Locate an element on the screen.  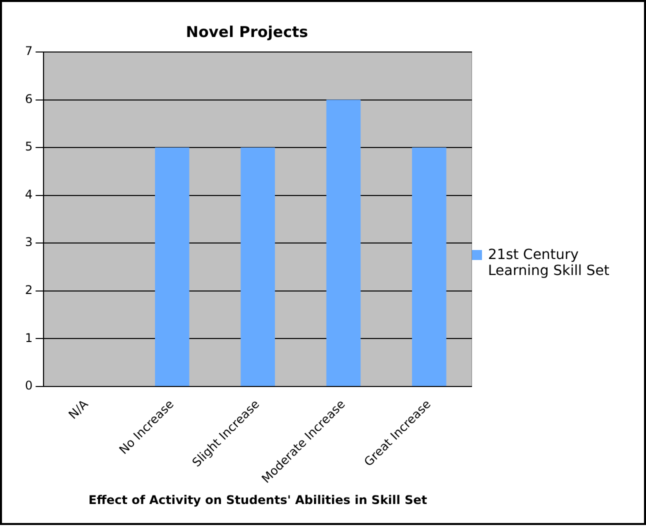
y-tick-label: 7 is located at coordinates (28, 51).